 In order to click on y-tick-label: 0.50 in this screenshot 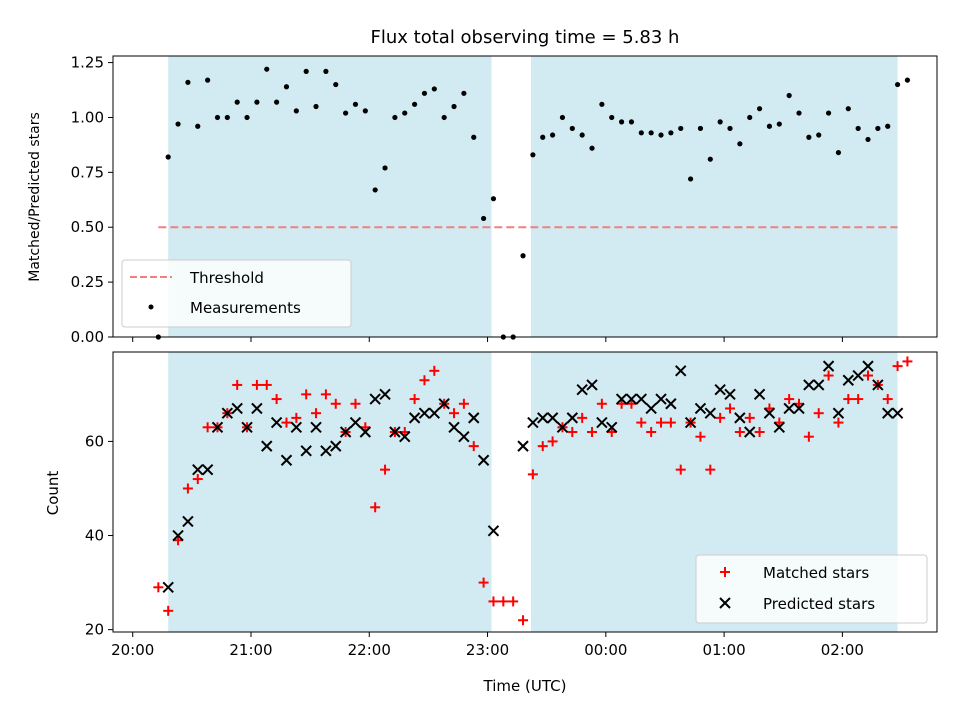, I will do `click(87, 227)`.